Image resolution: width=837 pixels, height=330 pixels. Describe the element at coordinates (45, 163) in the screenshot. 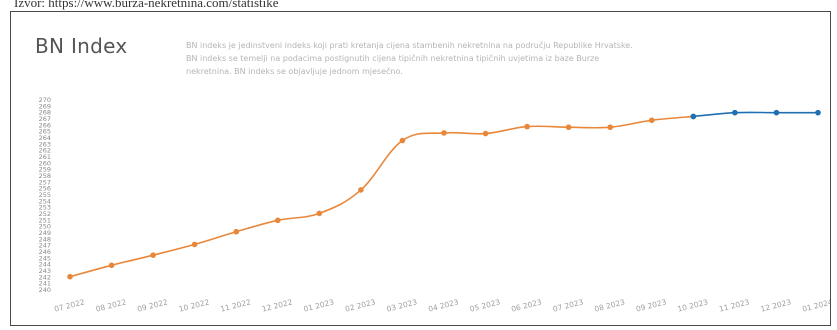

I see `y-tick-label: 260` at that location.